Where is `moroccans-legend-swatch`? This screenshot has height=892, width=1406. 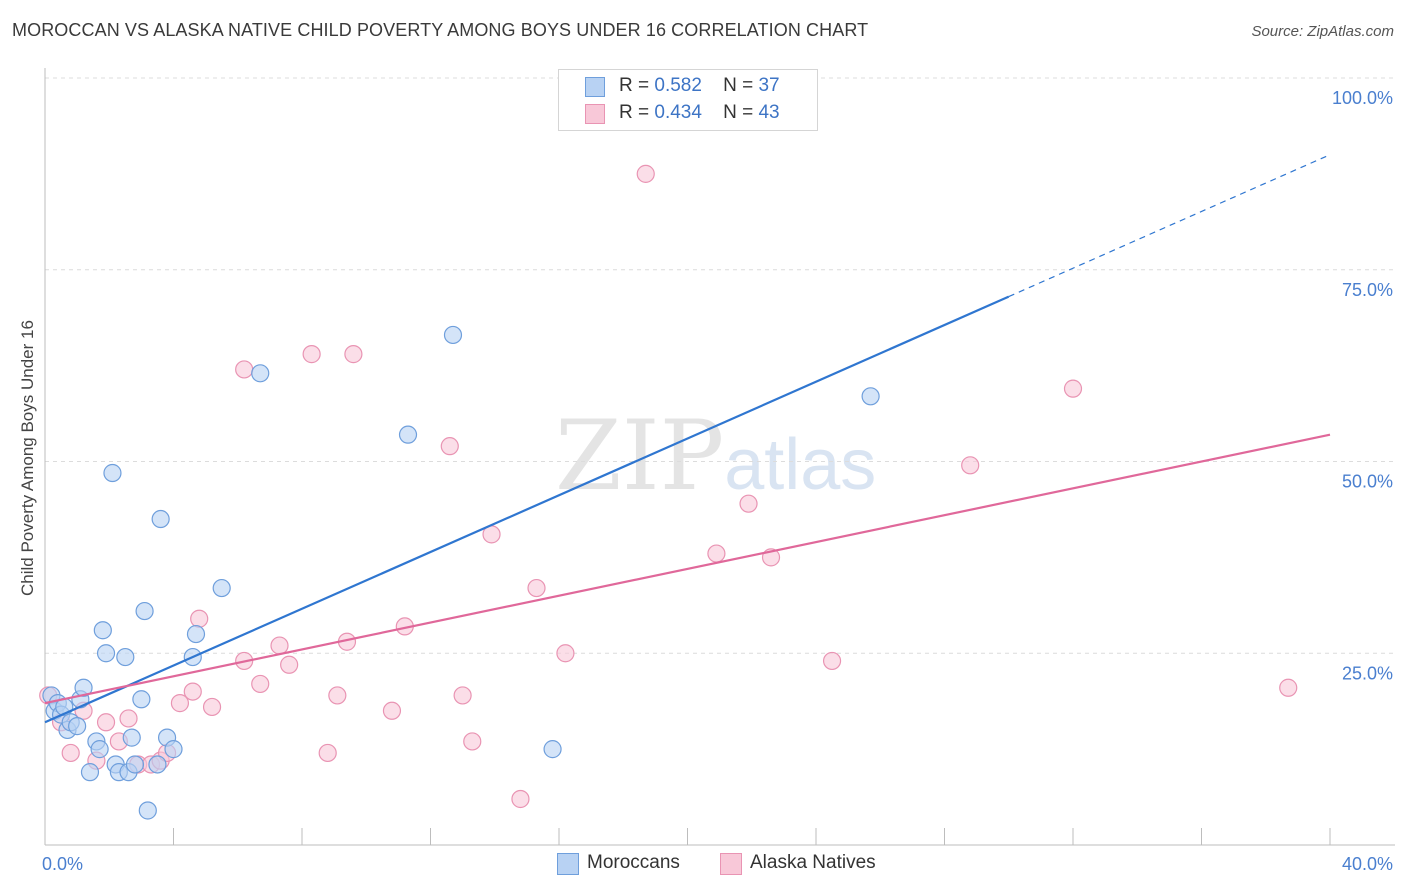
moroccans-legend-swatch is located at coordinates (568, 864).